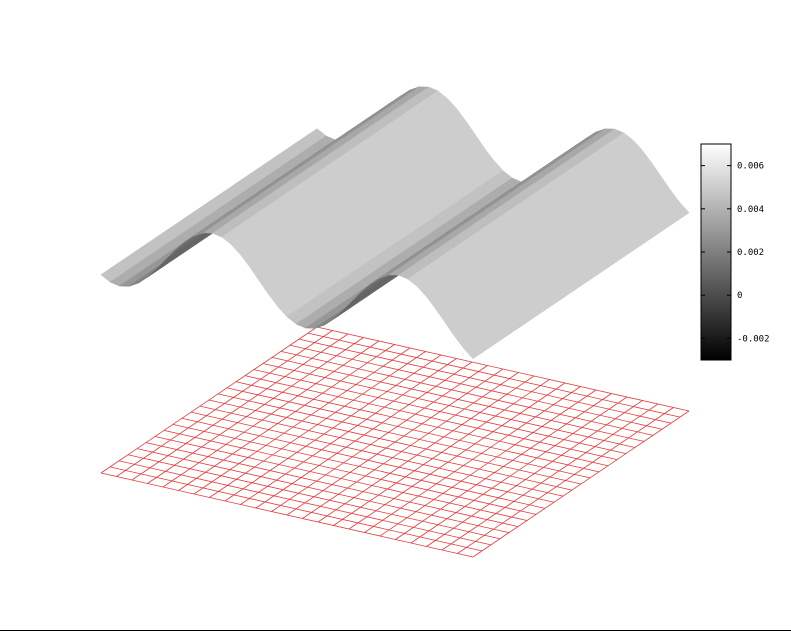 The height and width of the screenshot is (633, 791). I want to click on colorbar-tick-label: 0.002, so click(750, 253).